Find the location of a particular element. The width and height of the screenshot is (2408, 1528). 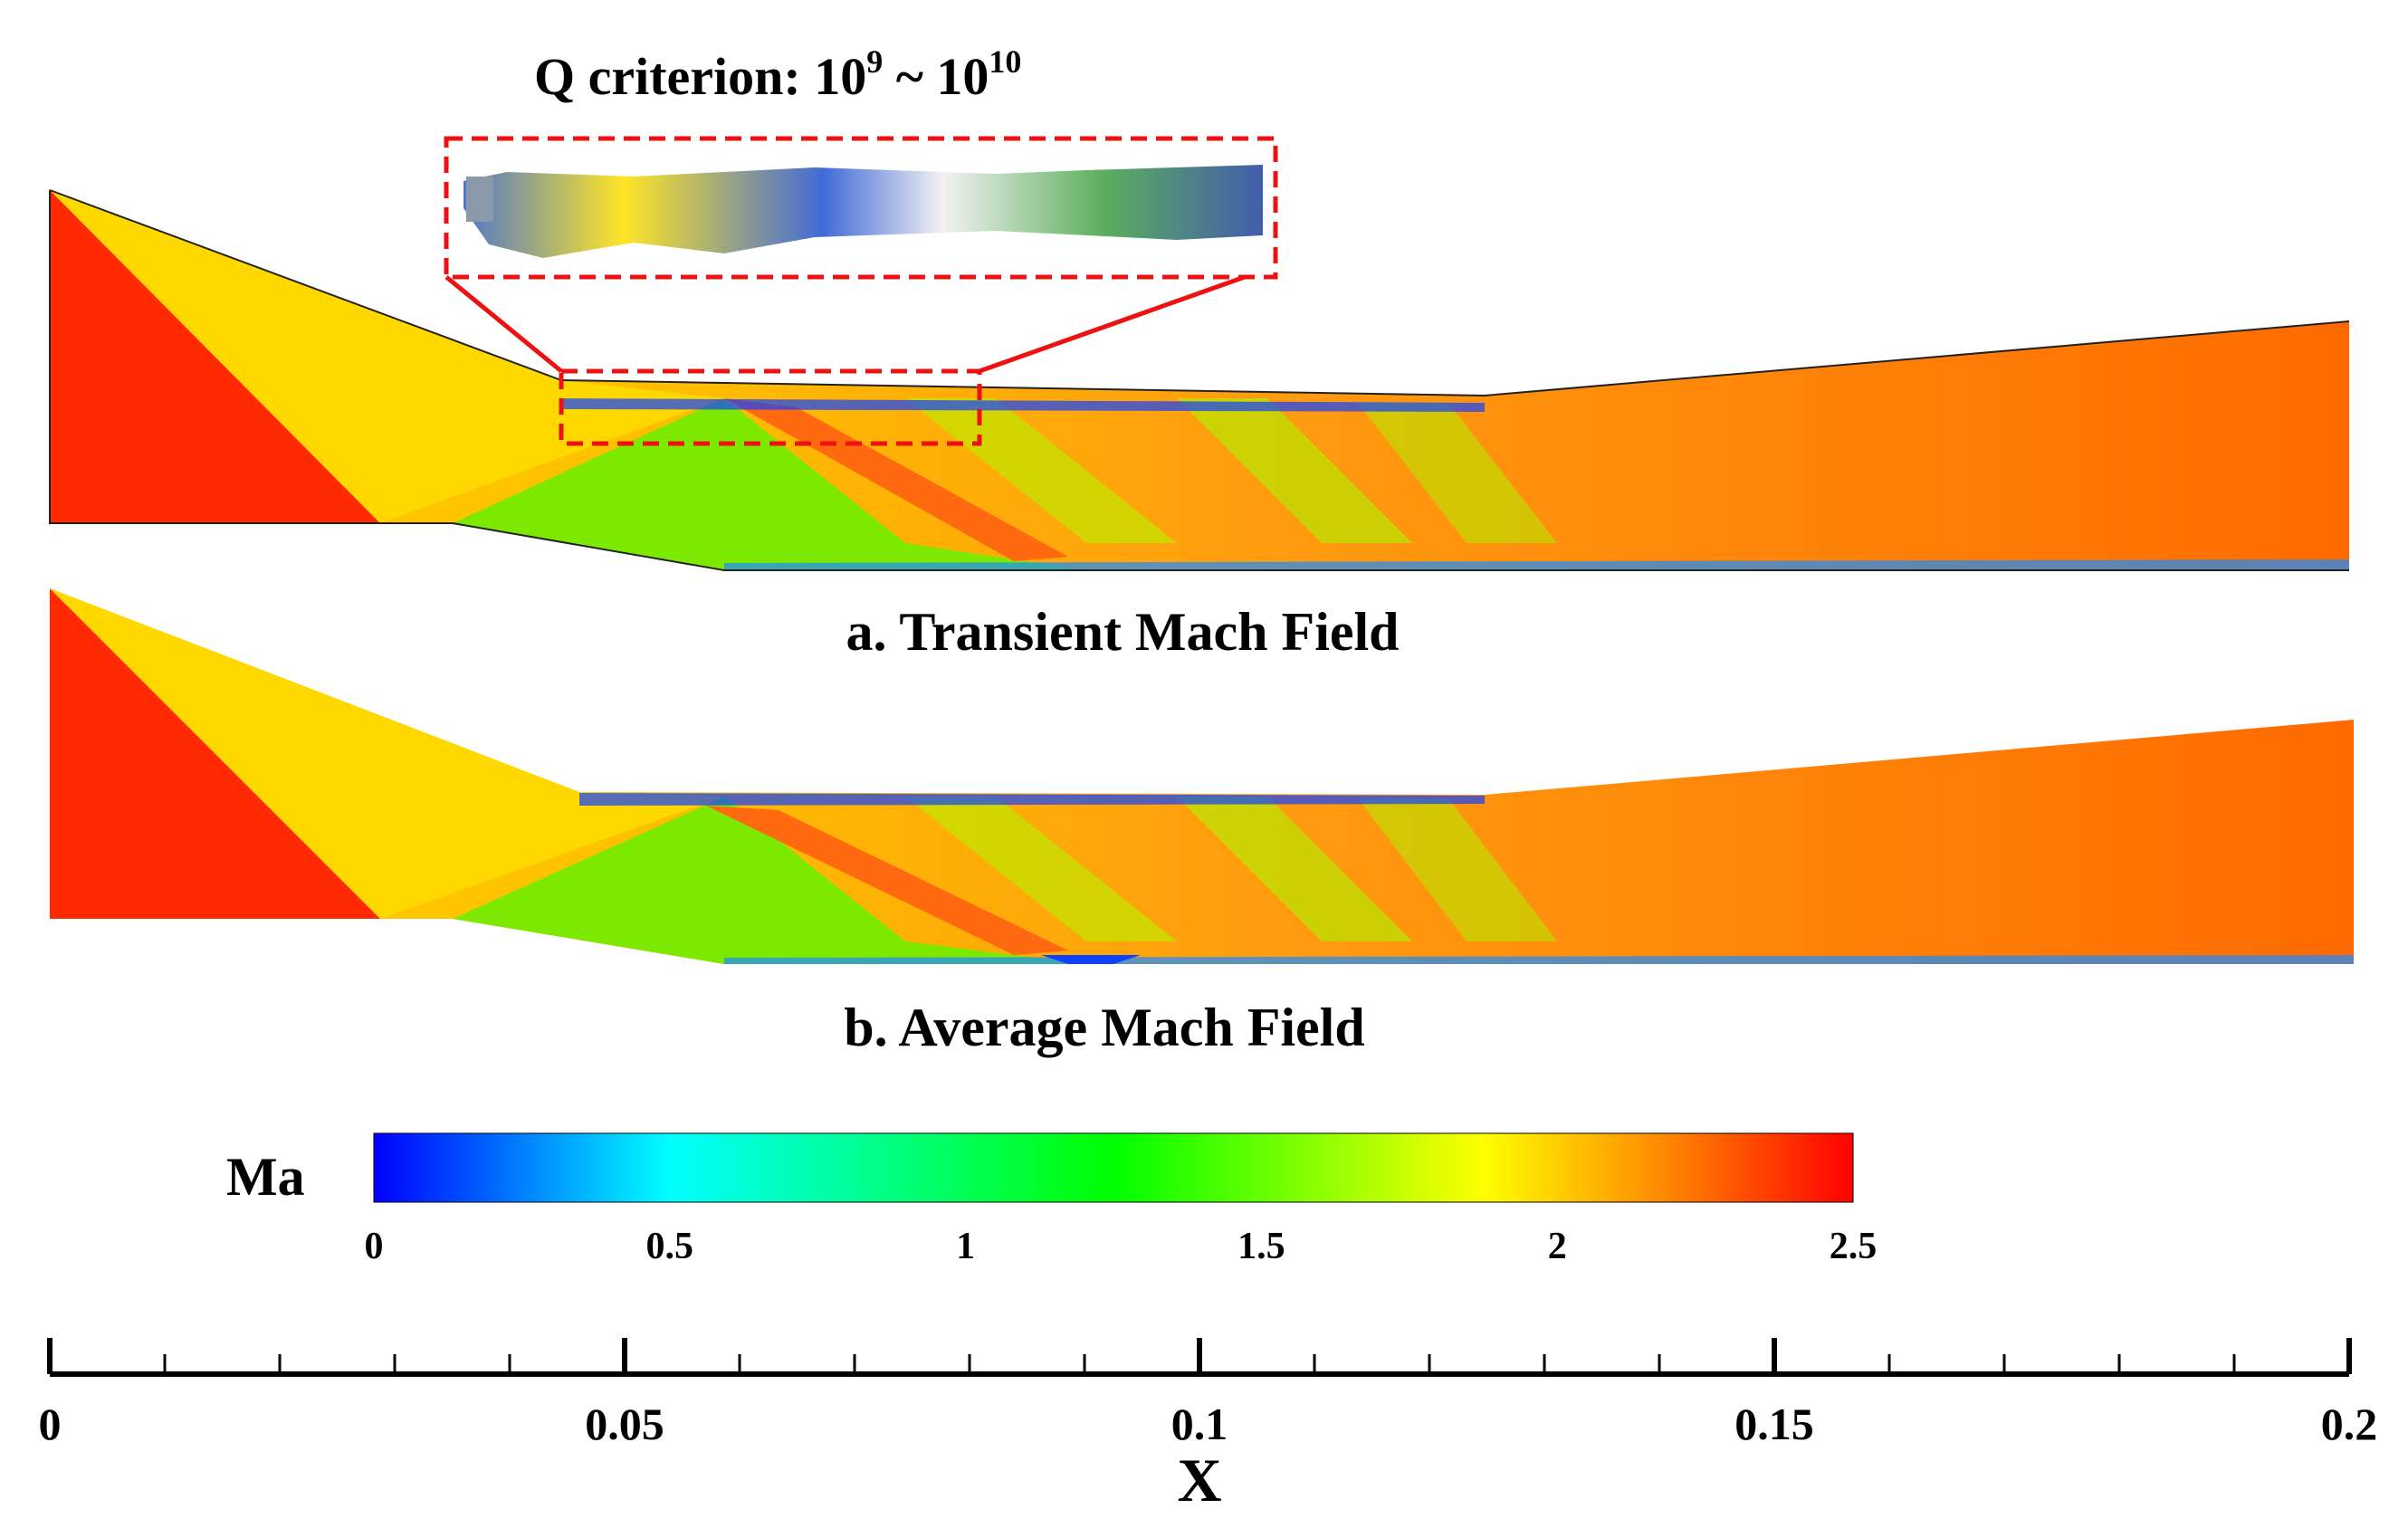

q-criterion-inset: Q criterion: 109 ~ 1010 is located at coordinates (861, 161).